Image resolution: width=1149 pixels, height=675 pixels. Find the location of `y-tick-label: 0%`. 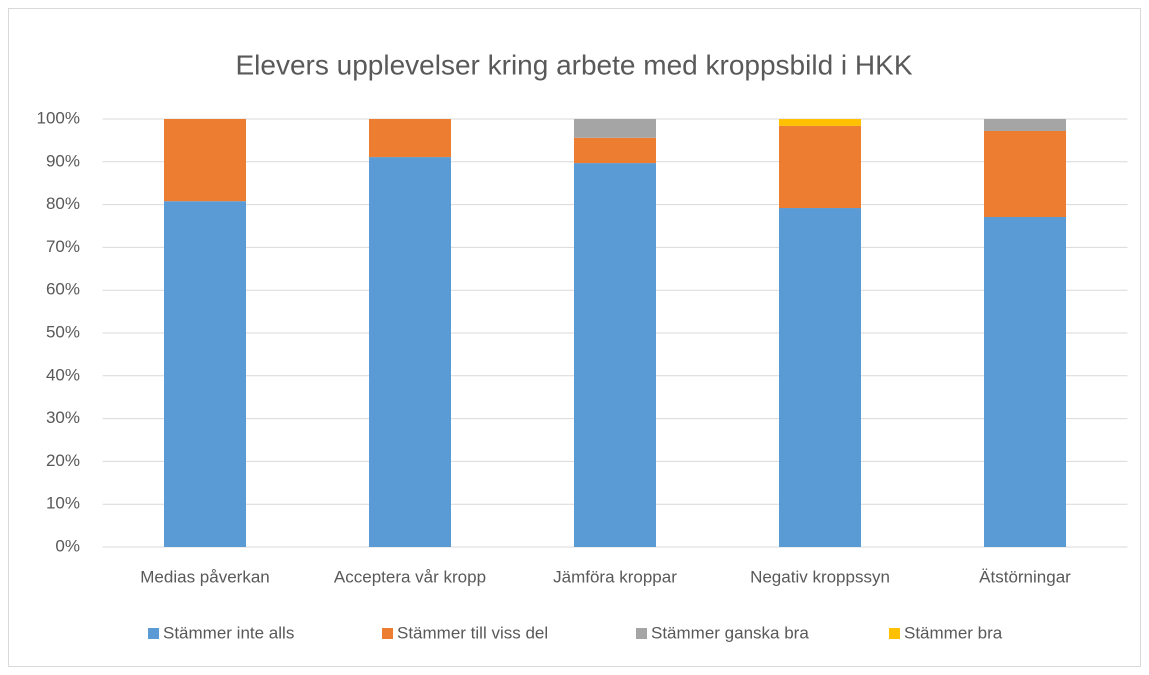

y-tick-label: 0% is located at coordinates (67, 545).